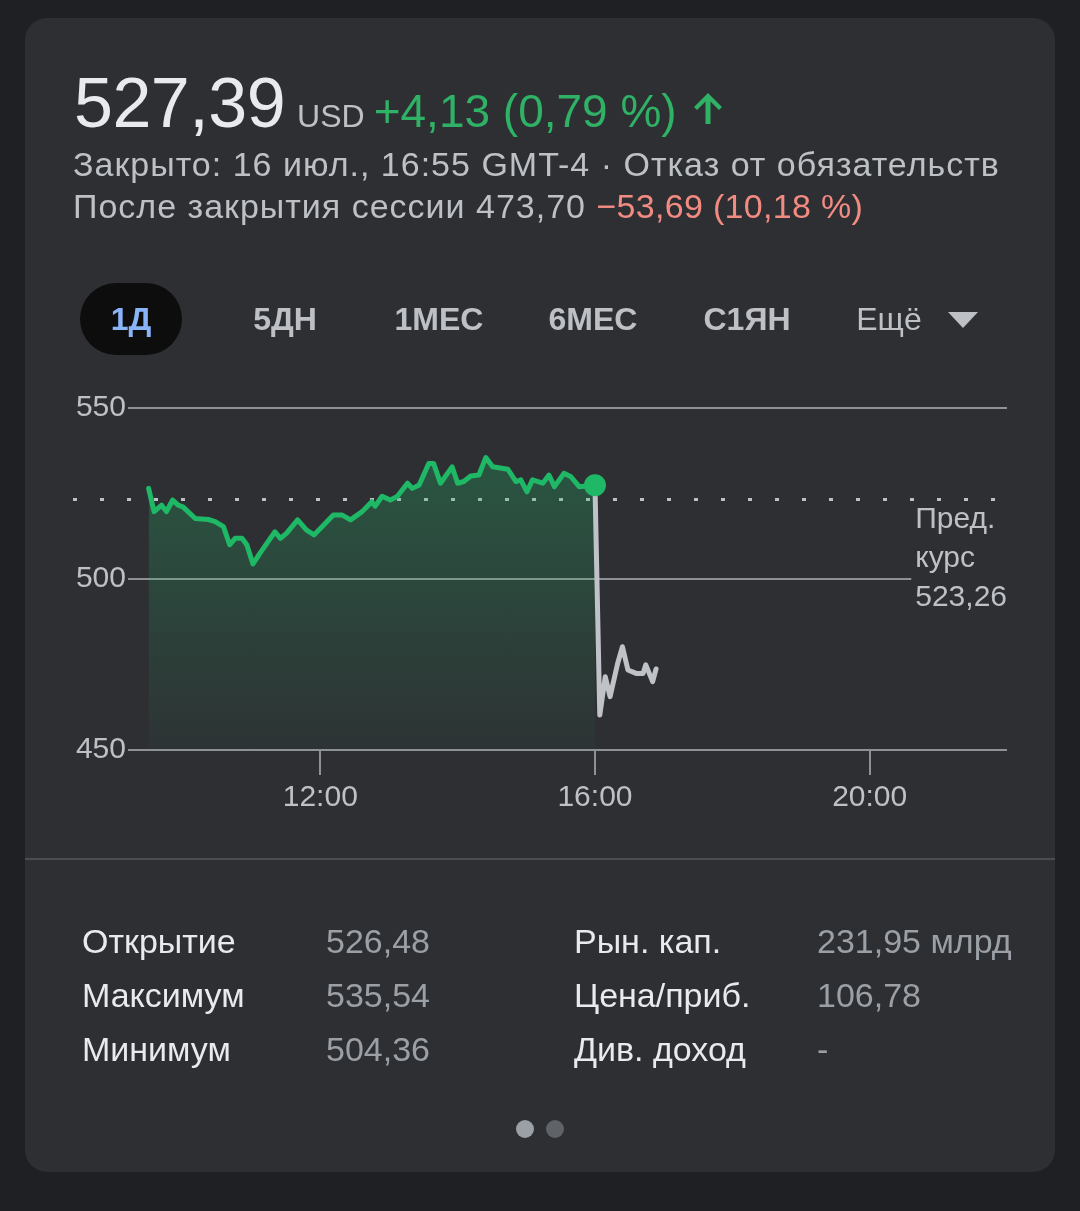 The height and width of the screenshot is (1211, 1080). Describe the element at coordinates (320, 796) in the screenshot. I see `x-tick-label: 12:00` at that location.